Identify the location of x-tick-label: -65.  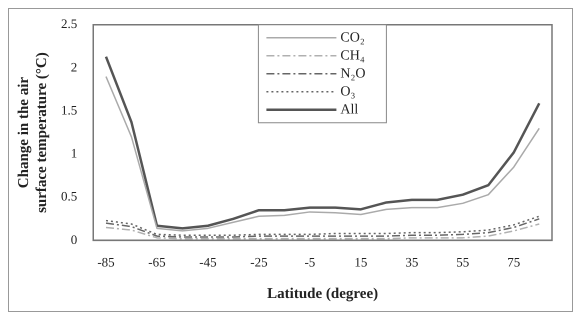
(157, 262).